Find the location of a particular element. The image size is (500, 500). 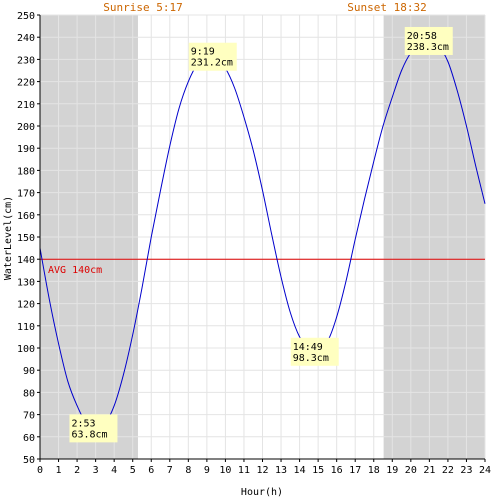

y-tick-label: 190 is located at coordinates (26, 149).